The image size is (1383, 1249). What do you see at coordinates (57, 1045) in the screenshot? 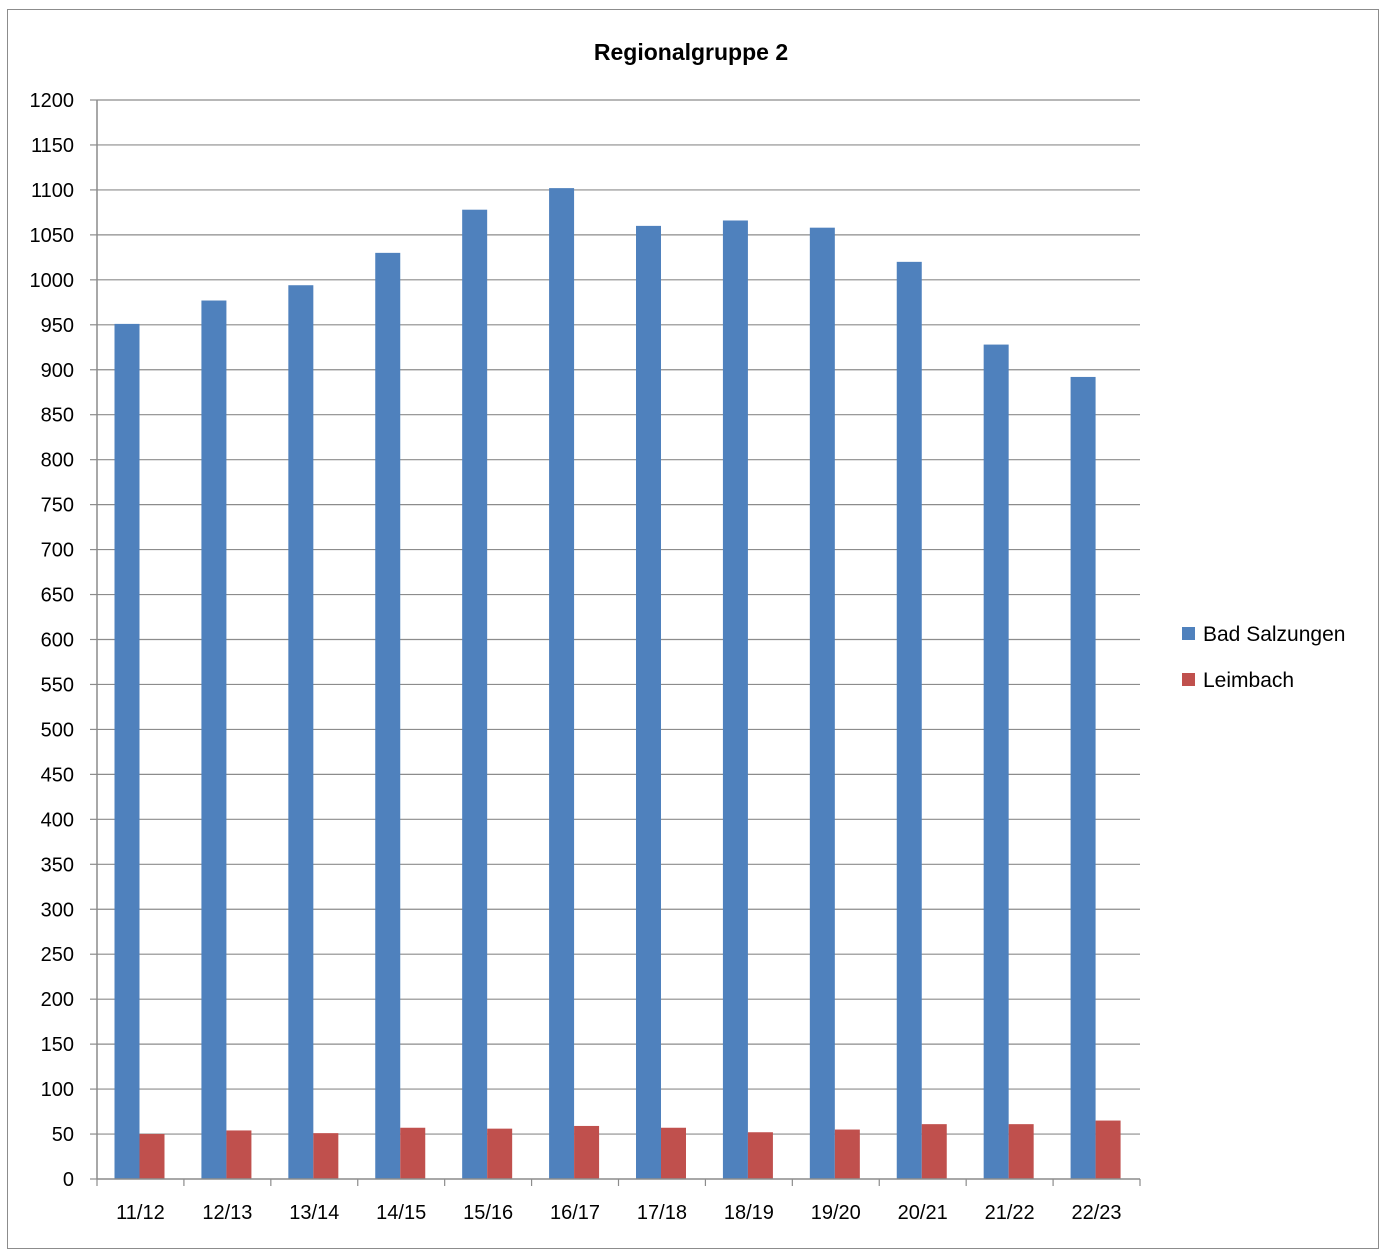
I see `y-tick-label: 150` at bounding box center [57, 1045].